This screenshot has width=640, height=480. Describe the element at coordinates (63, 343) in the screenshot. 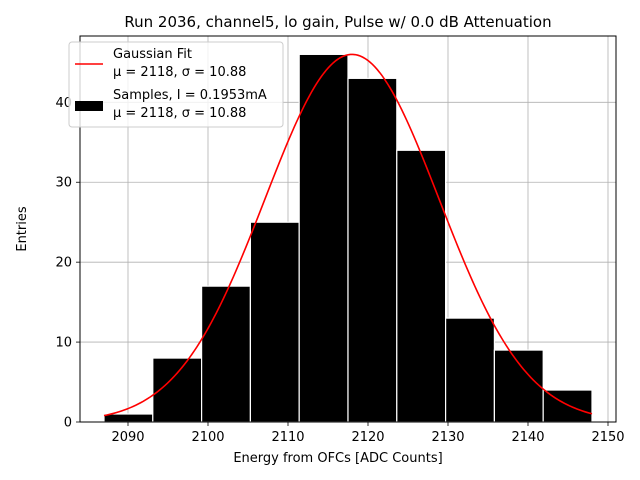

I see `y-tick-label: 10` at that location.